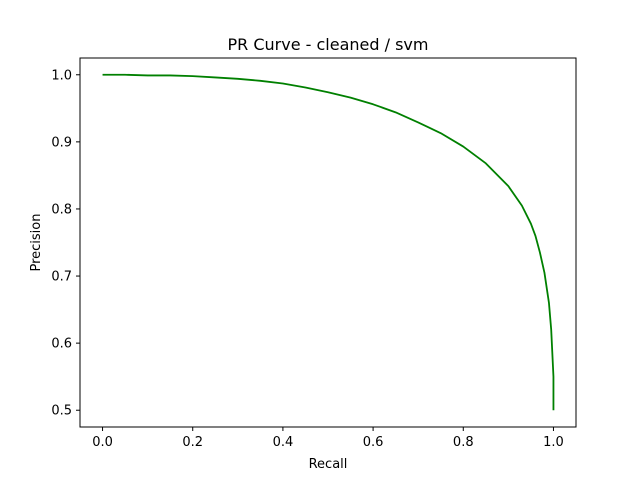  I want to click on y-tick-label: 0.7, so click(61, 277).